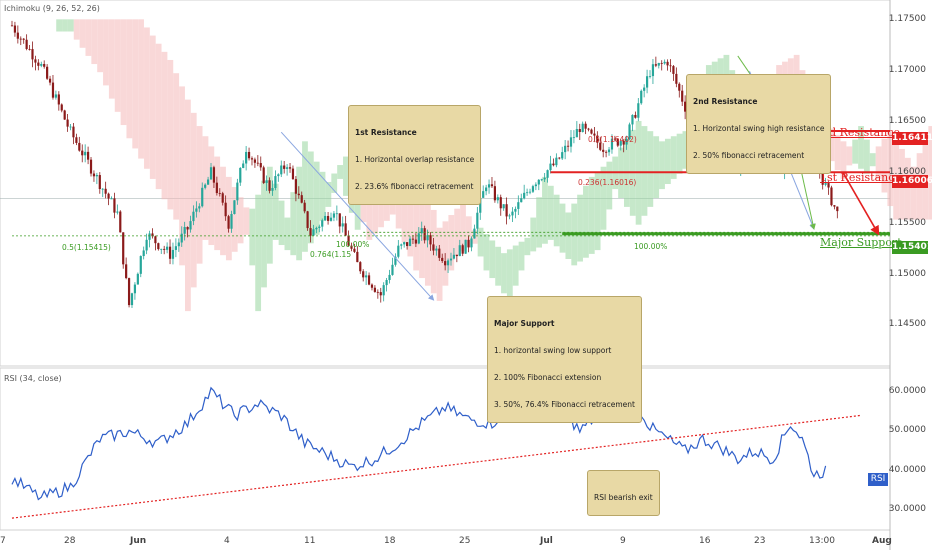  Describe the element at coordinates (760, 541) in the screenshot. I see `time-tick-label: 23` at that location.